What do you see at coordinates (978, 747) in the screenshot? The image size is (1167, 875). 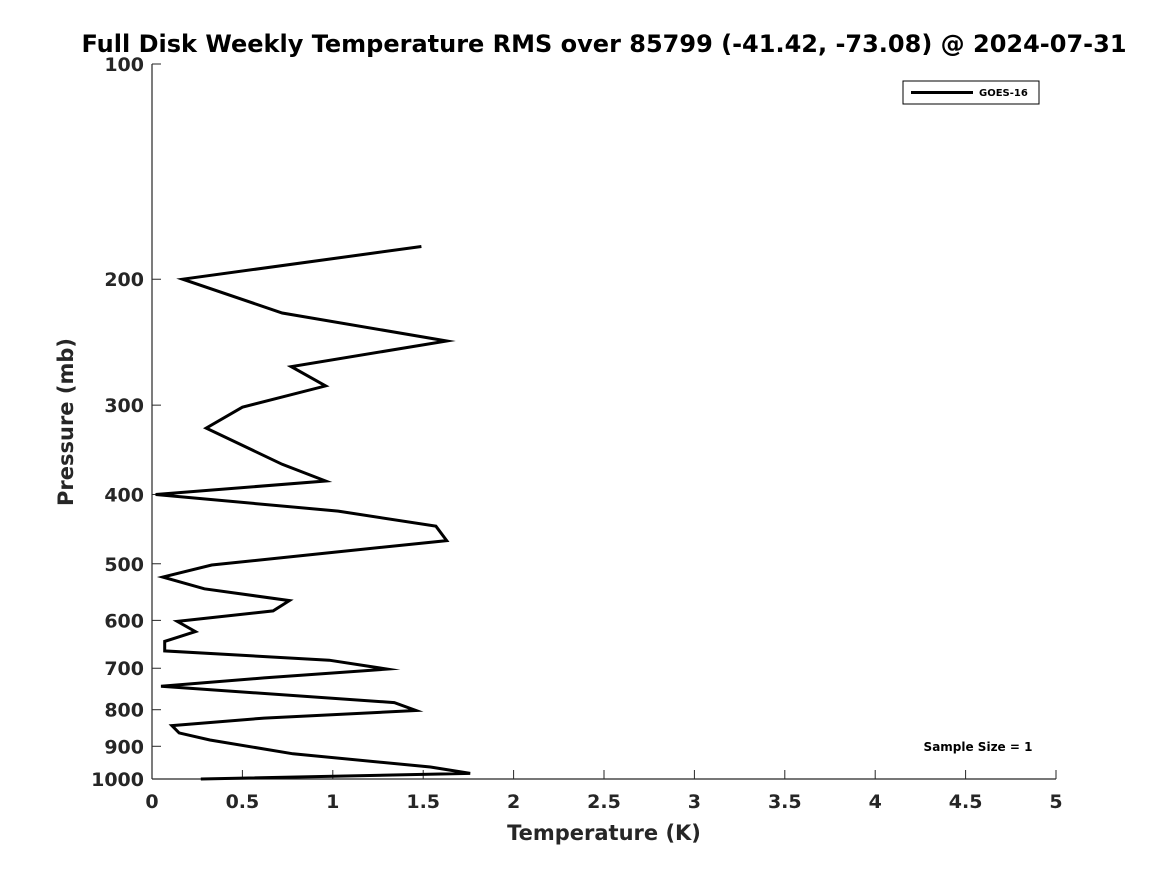 I see `sample-size-annotation: Sample Size = 1` at bounding box center [978, 747].